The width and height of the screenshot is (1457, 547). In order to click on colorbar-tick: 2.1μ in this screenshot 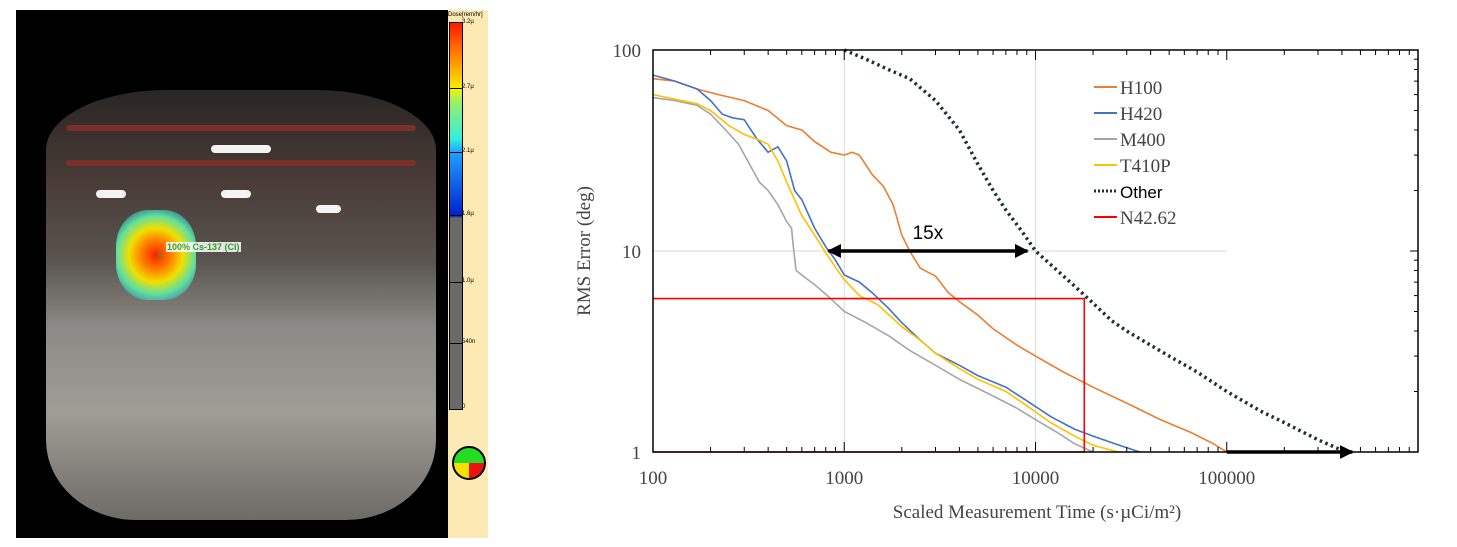, I will do `click(468, 151)`.